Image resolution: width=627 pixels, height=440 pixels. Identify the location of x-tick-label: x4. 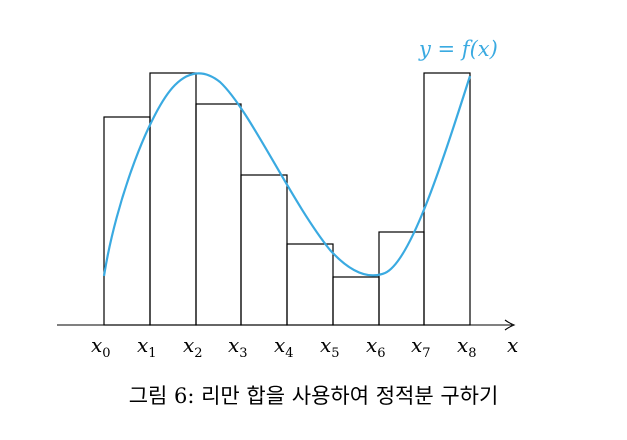
(284, 347).